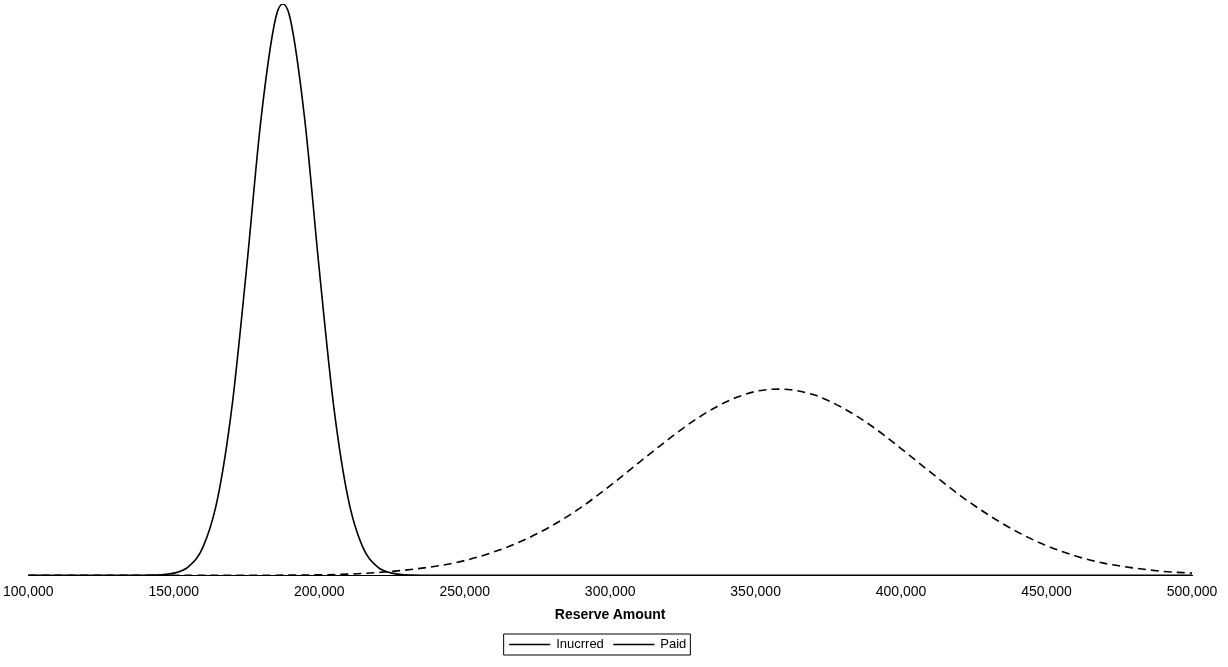  I want to click on x-tick-label: 300,000, so click(610, 590).